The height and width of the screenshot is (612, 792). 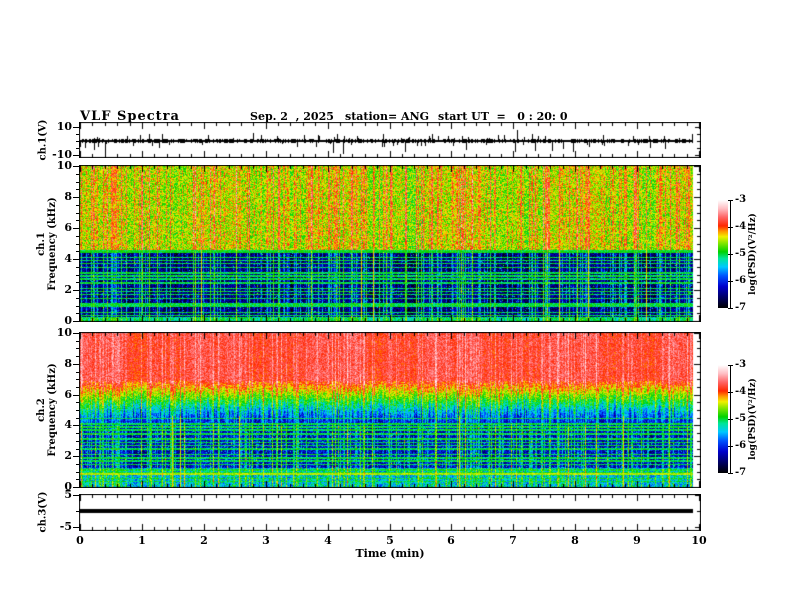 What do you see at coordinates (142, 540) in the screenshot?
I see `time-tick-label: 1` at bounding box center [142, 540].